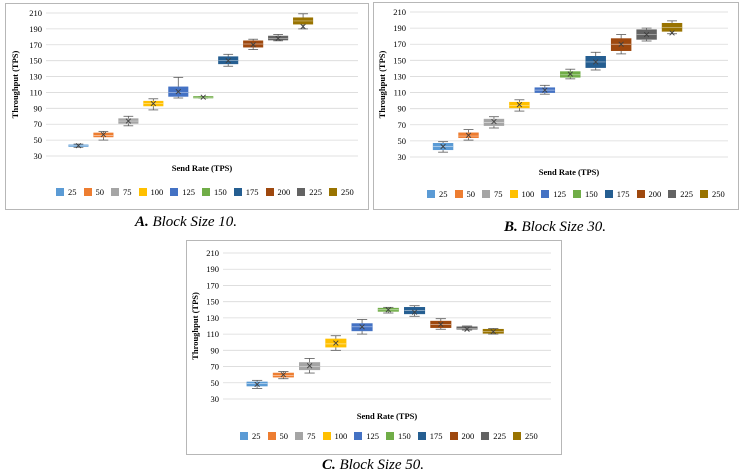  What do you see at coordinates (510, 227) in the screenshot?
I see `caption-b-letter: B.` at bounding box center [510, 227].